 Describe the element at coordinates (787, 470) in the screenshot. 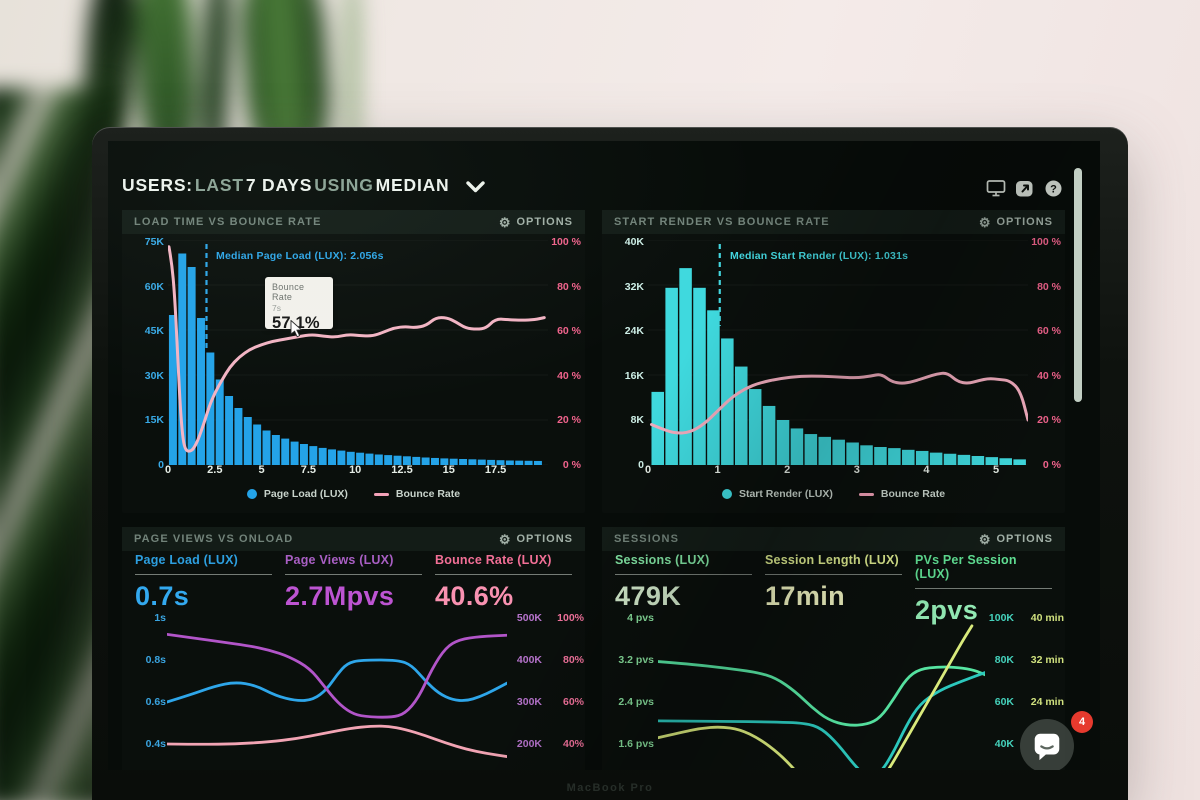

I see `x-tick: 2` at that location.